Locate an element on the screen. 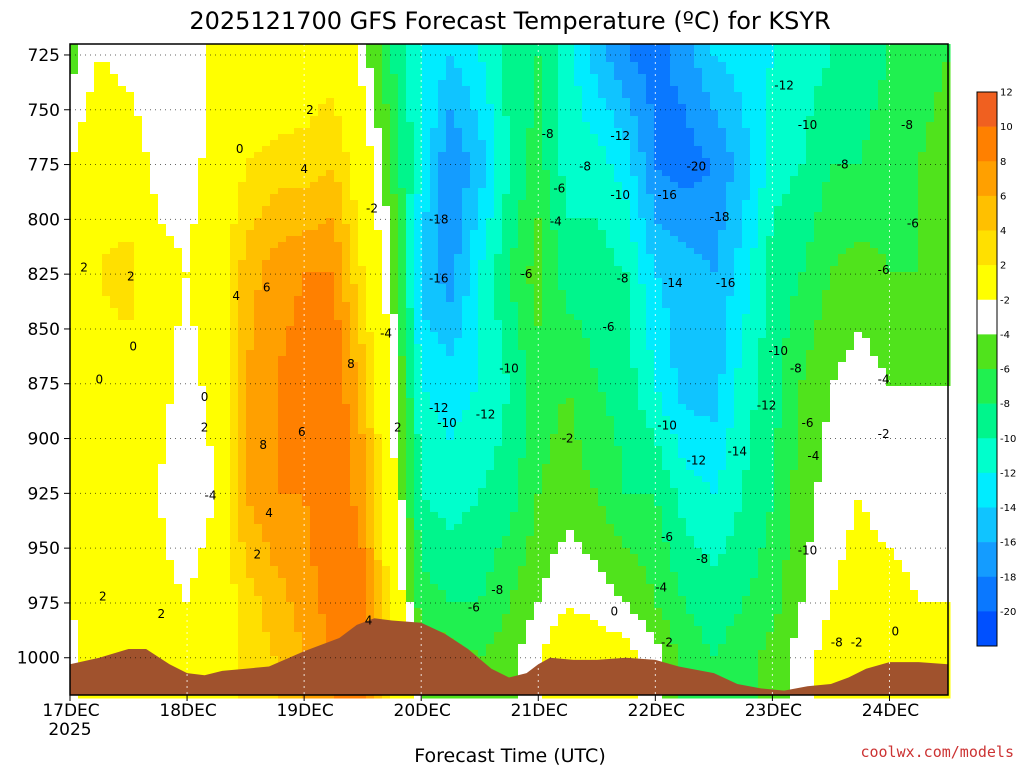 This screenshot has height=768, width=1024. x-tick-label: 21DEC is located at coordinates (539, 711).